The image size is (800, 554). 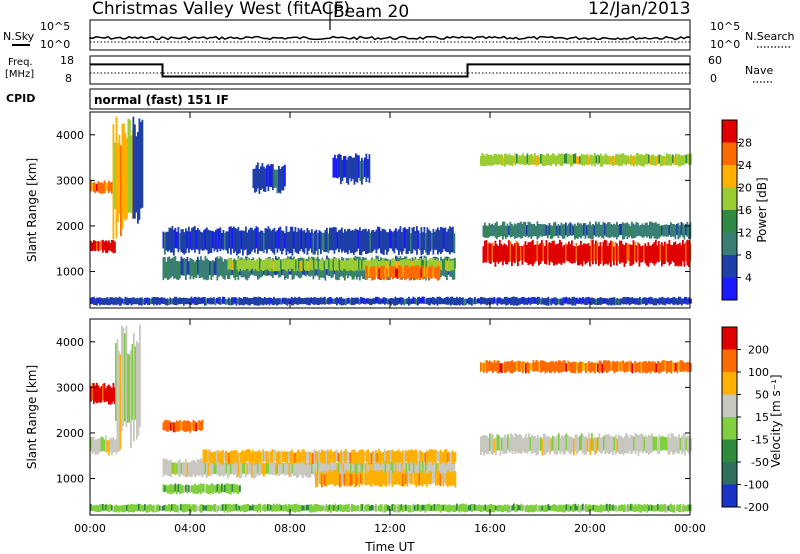 I want to click on freq-tick-low: 8, so click(x=68, y=78).